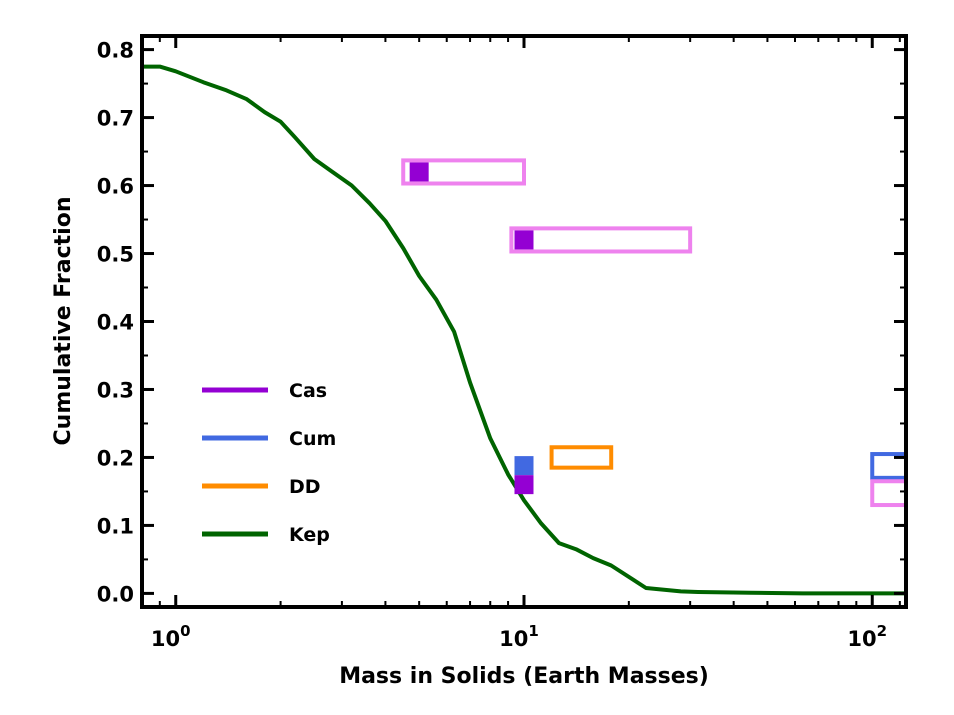 This screenshot has height=715, width=954. What do you see at coordinates (115, 323) in the screenshot?
I see `y-tick-label: 0.4` at bounding box center [115, 323].